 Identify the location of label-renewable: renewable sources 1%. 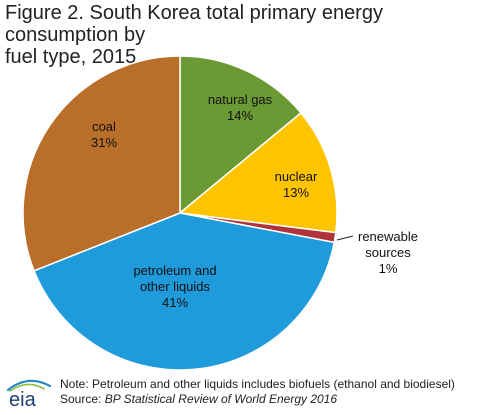
(388, 252).